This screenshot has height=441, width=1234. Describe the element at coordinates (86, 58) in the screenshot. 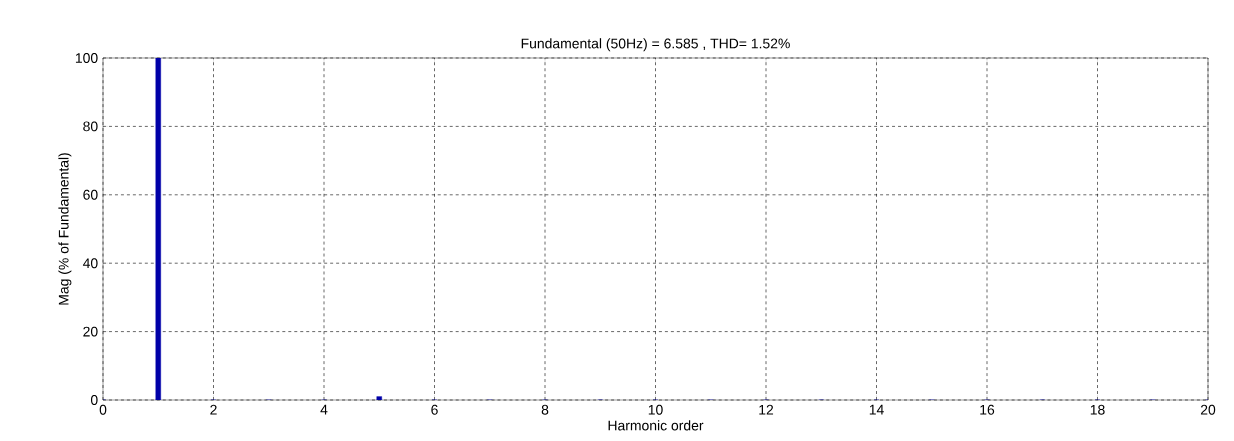

I see `y-tick-label: 100` at that location.